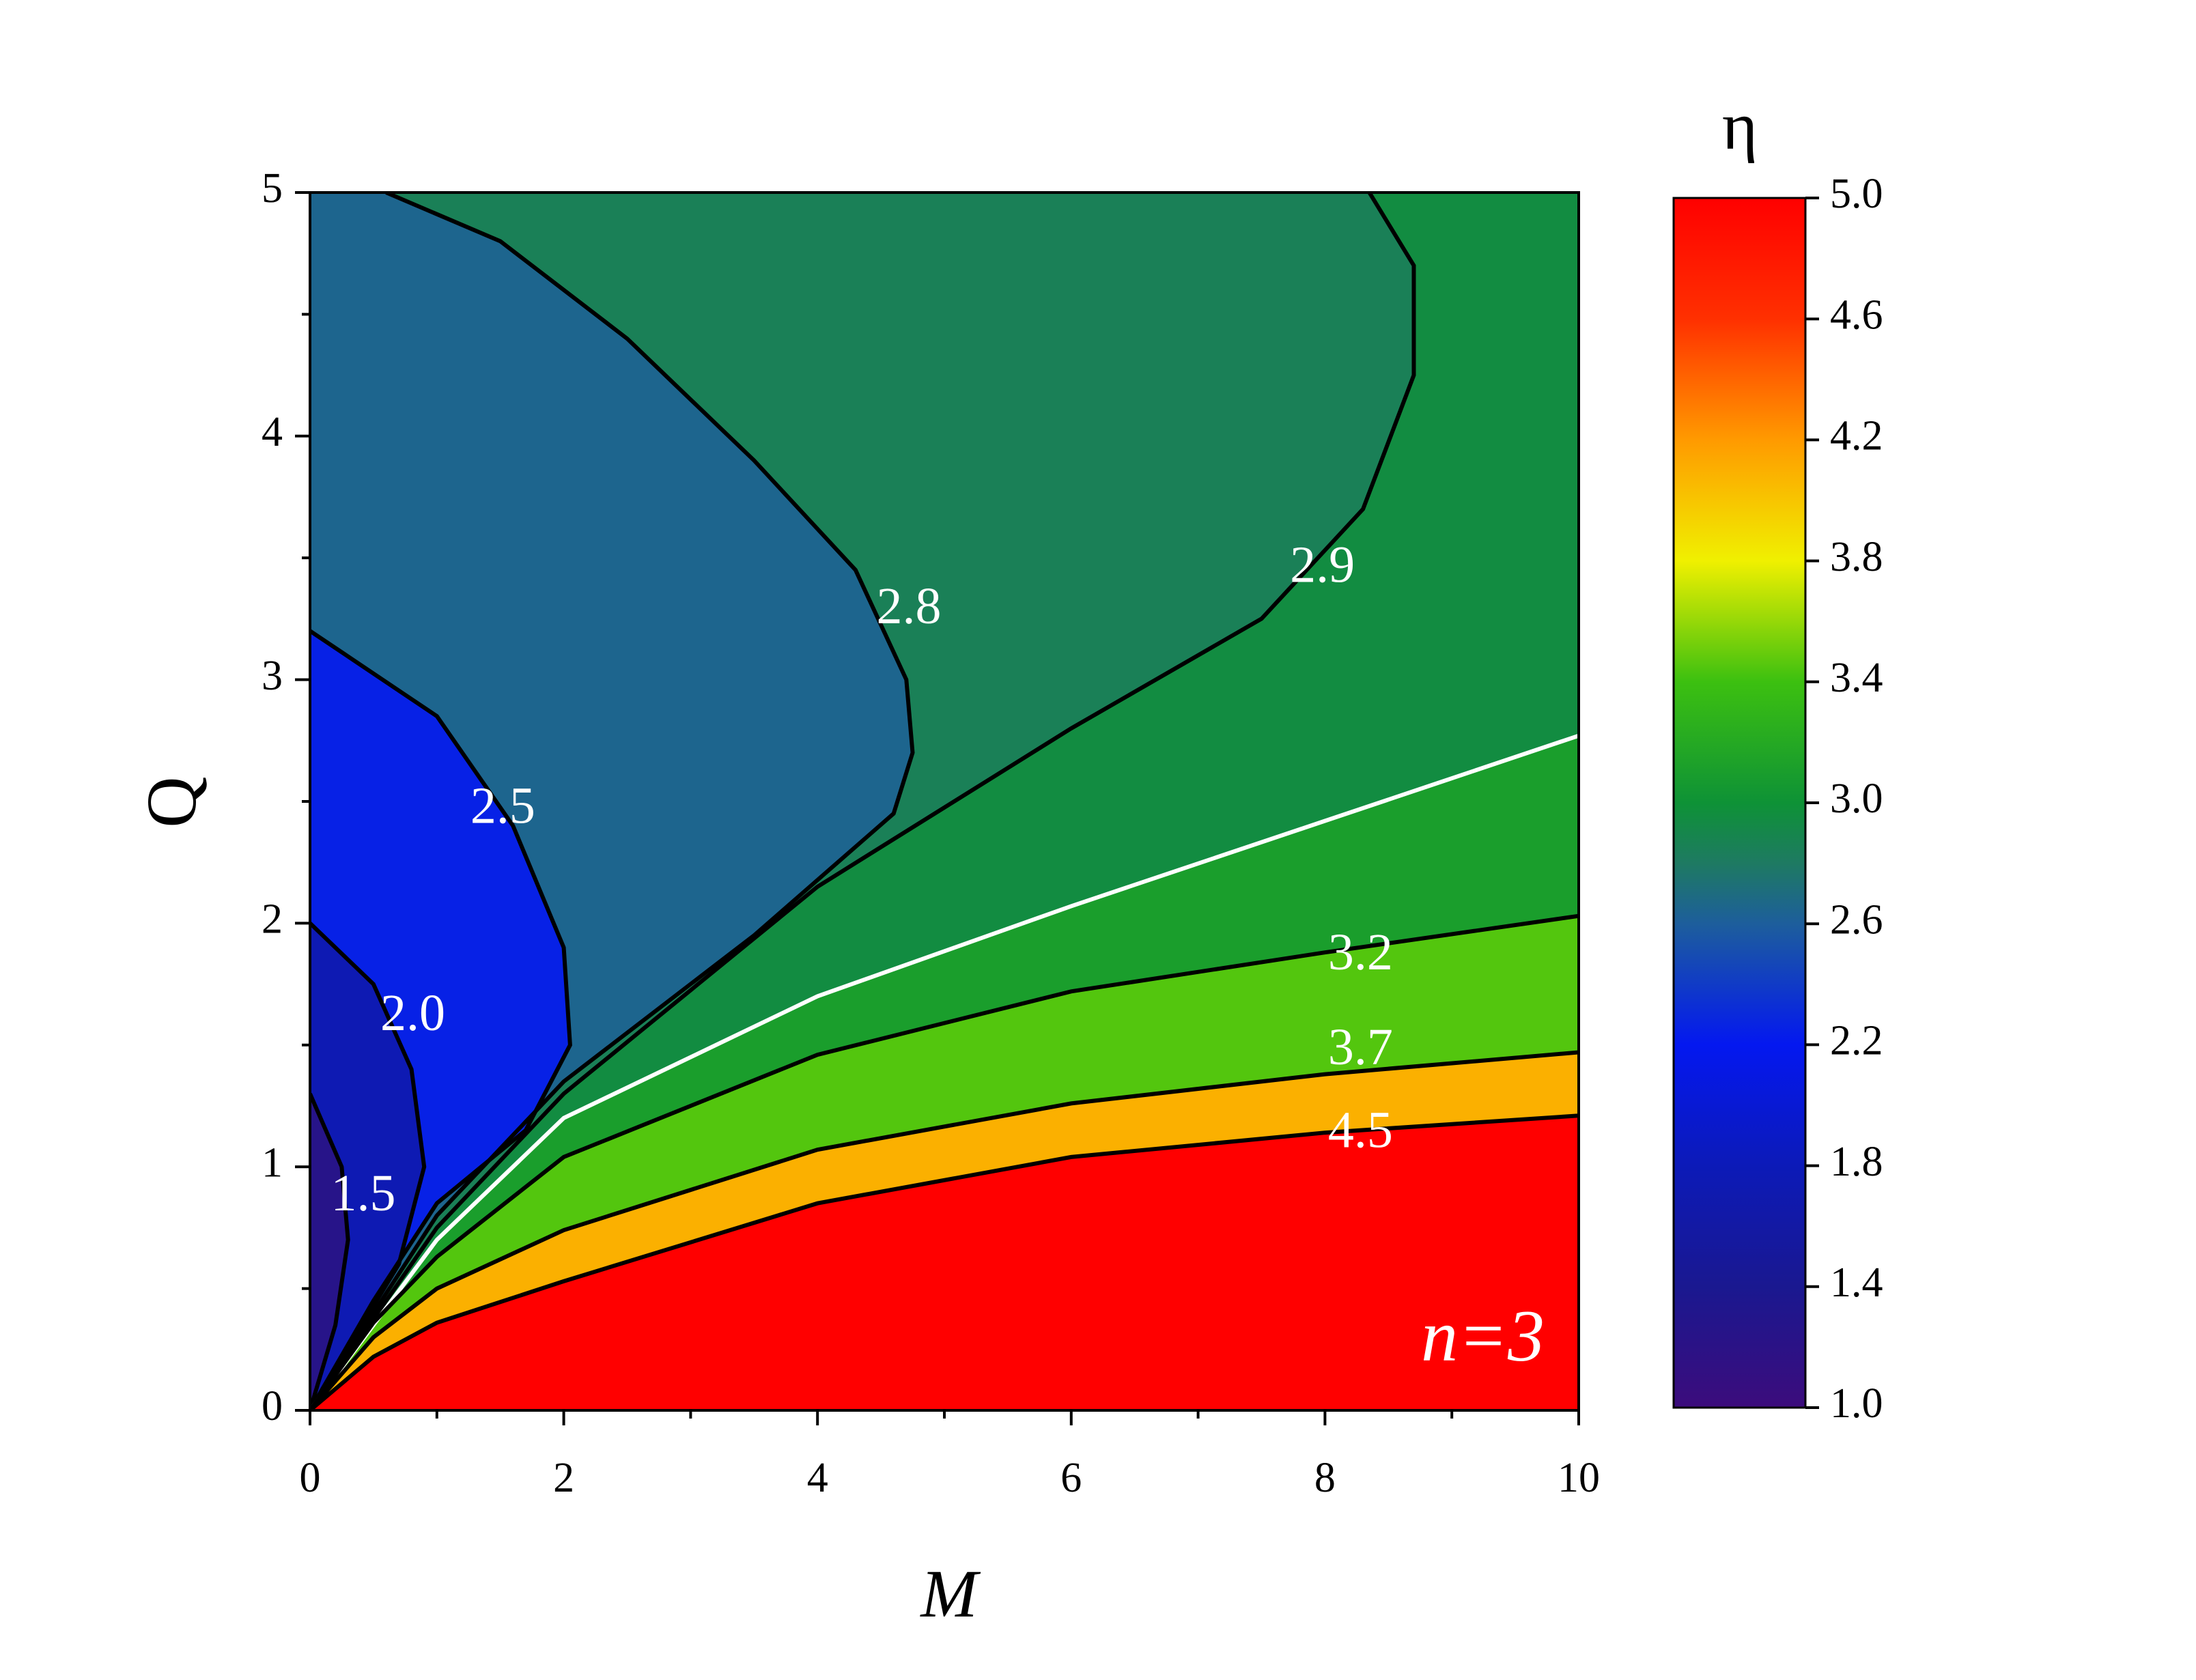 This screenshot has width=2196, height=1680. Describe the element at coordinates (1856, 678) in the screenshot. I see `colorbar-tick-label: 3.4` at that location.